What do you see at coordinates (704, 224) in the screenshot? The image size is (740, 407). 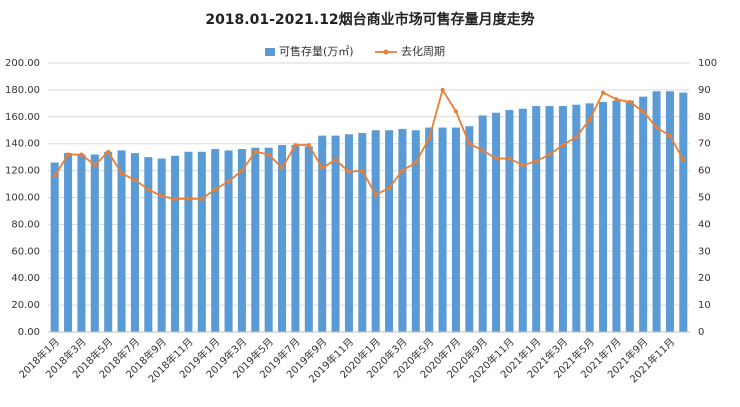 I see `y2-tick-label: 40` at bounding box center [704, 224].